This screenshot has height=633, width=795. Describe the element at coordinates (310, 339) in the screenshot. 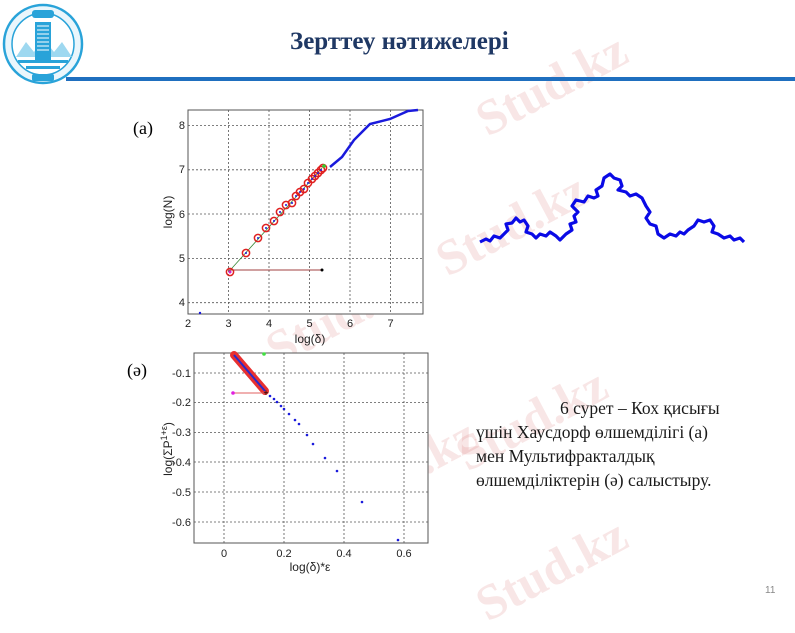

I see `svg-text: log(δ)` at that location.